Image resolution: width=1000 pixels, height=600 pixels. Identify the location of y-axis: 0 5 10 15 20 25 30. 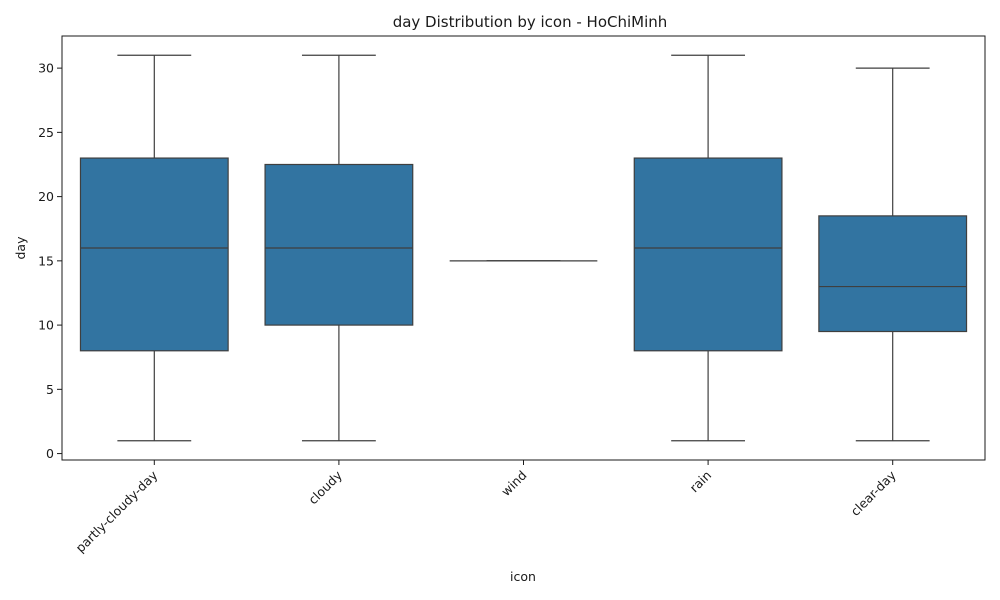
(50, 261).